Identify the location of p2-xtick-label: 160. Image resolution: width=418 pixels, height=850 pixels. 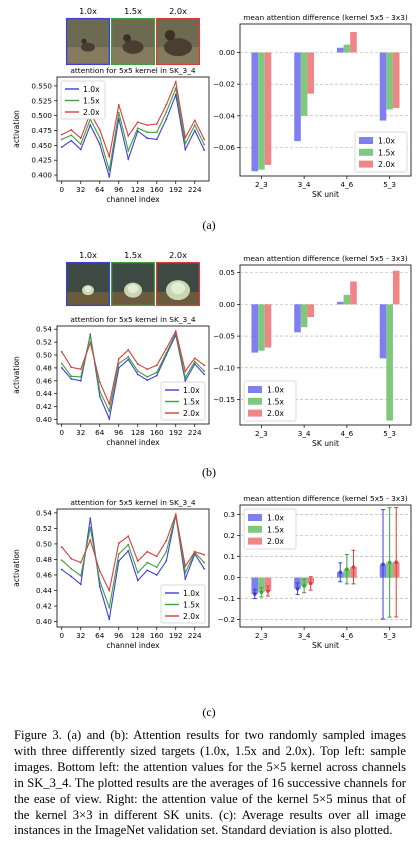
(157, 635).